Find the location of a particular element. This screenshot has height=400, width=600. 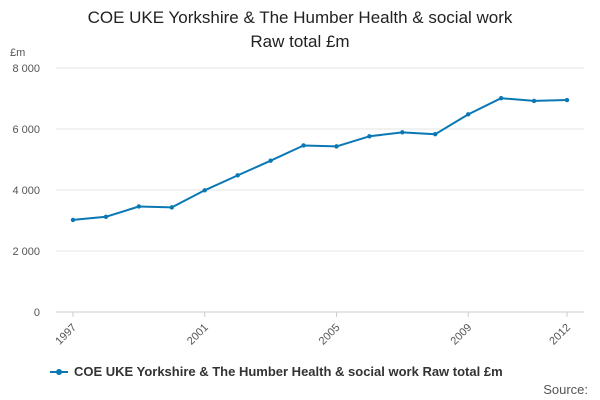

y-tick-label: 0 is located at coordinates (37, 313).